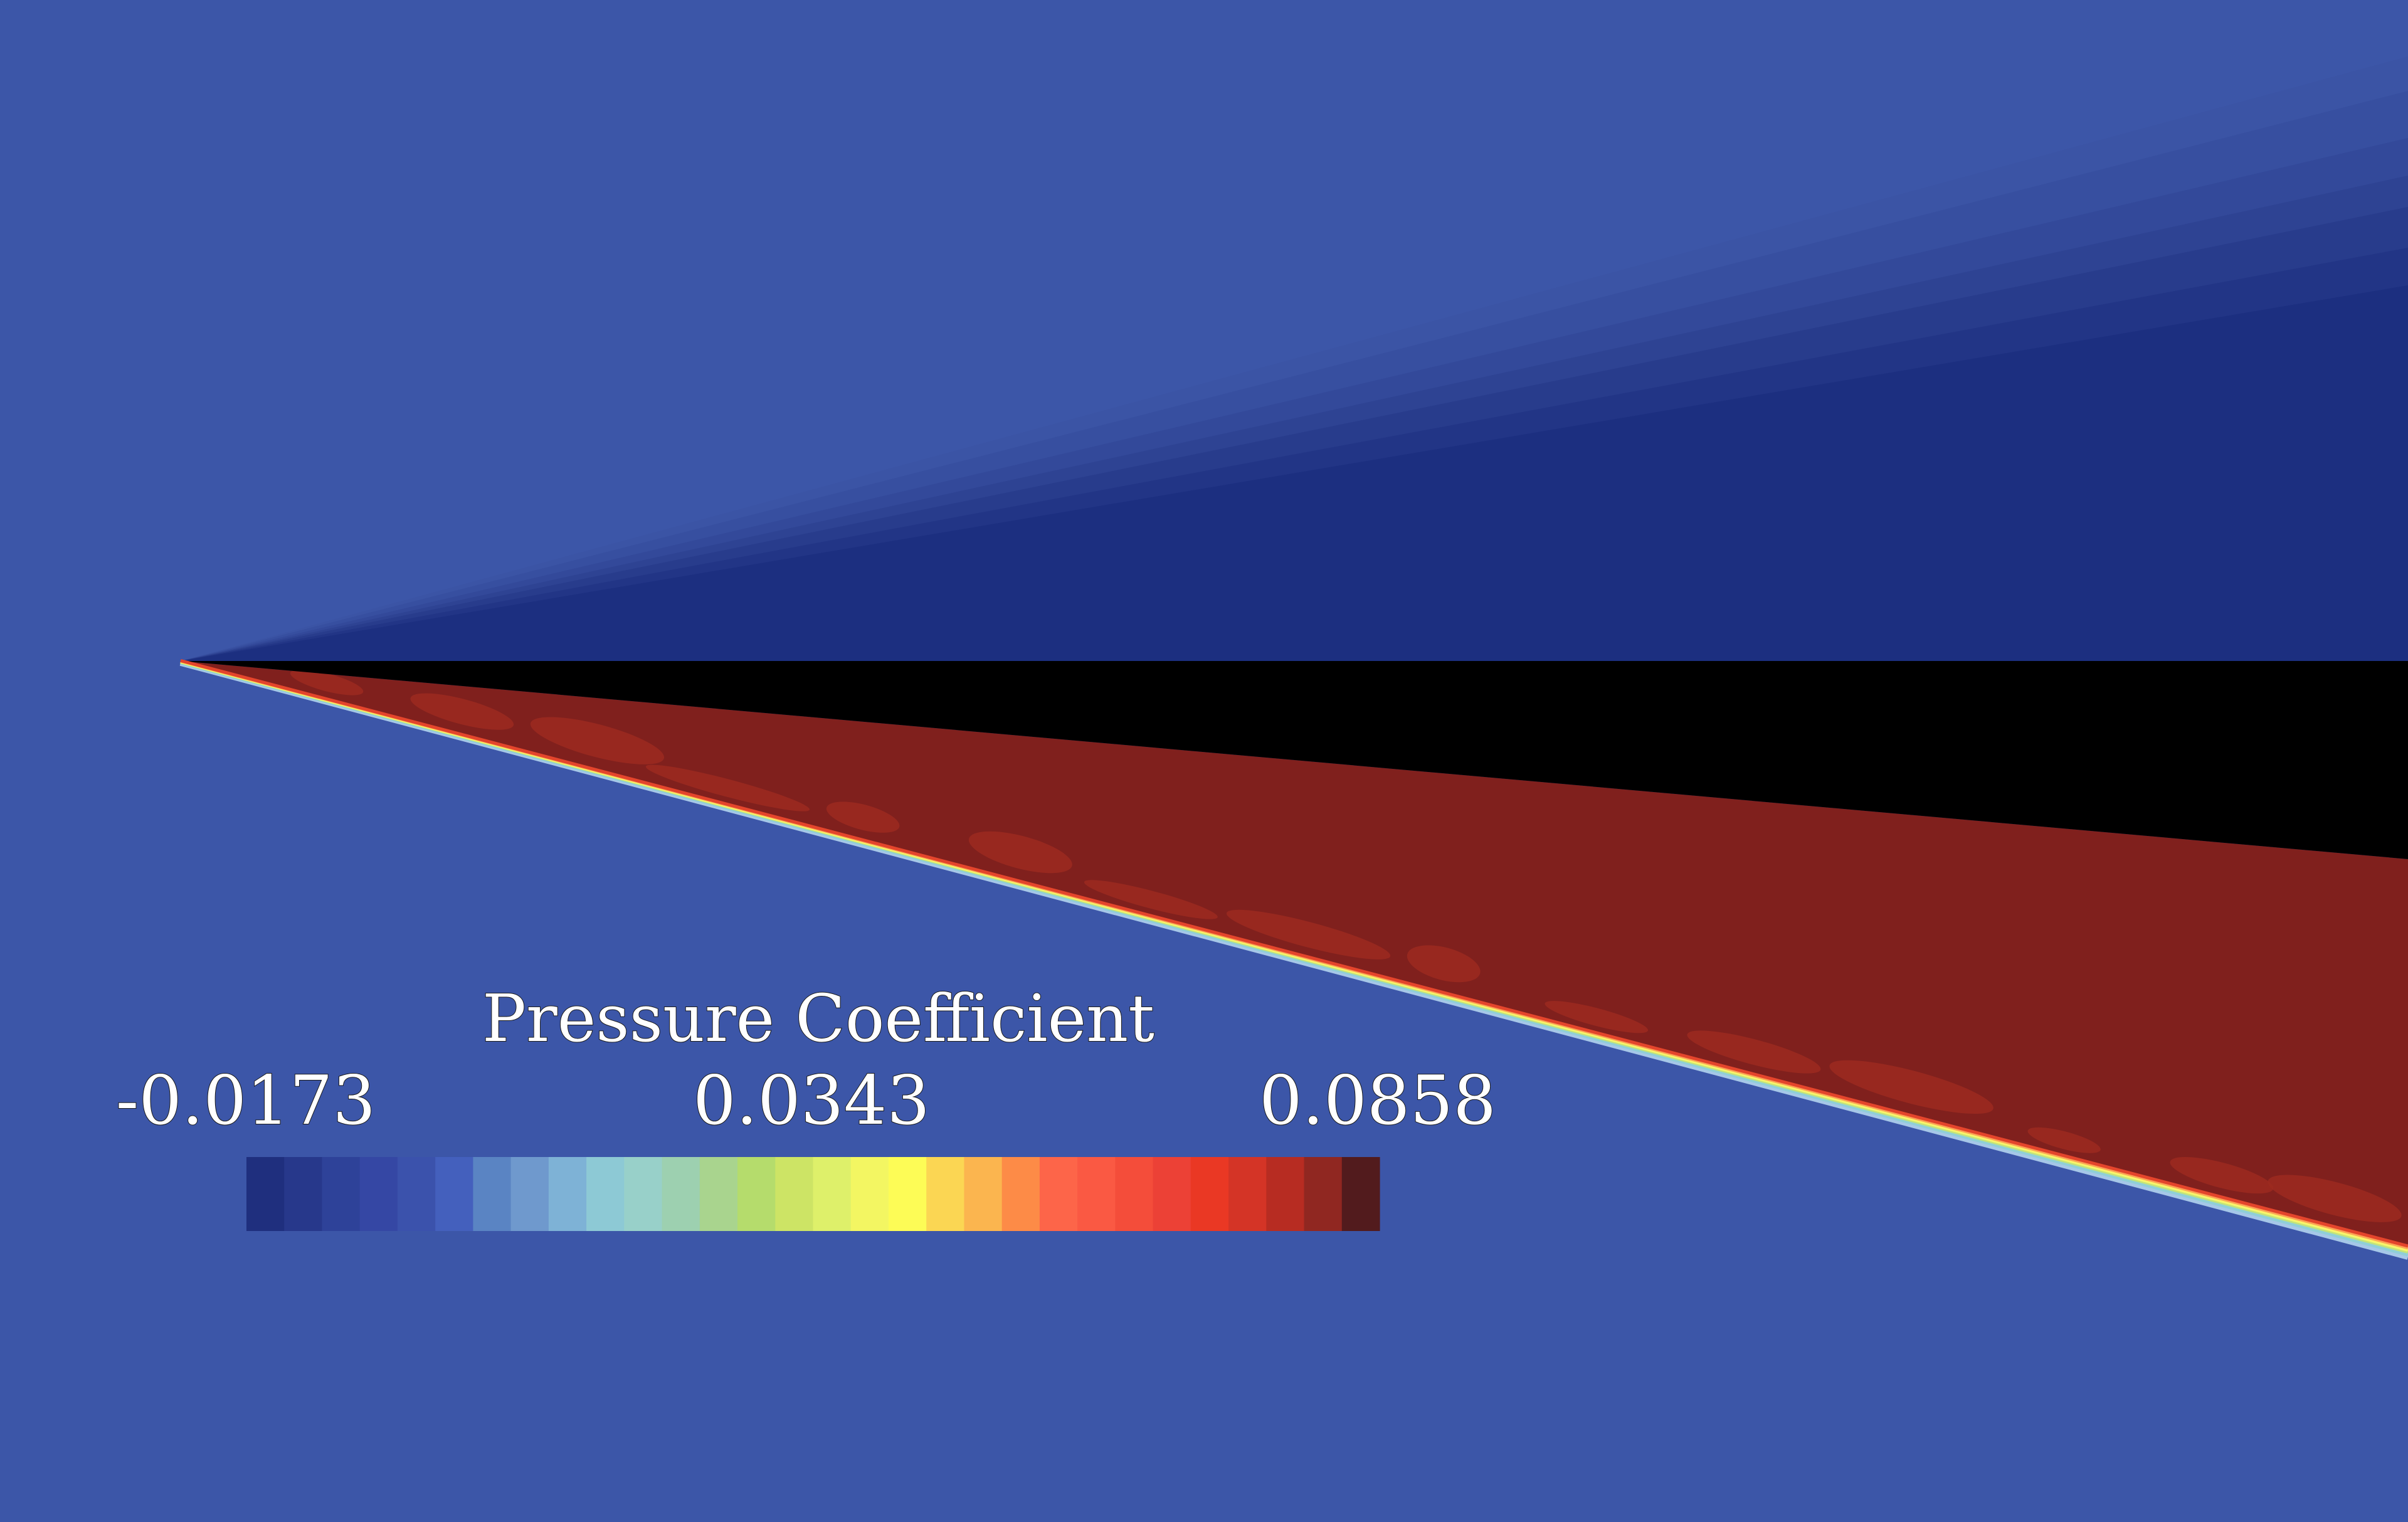 The width and height of the screenshot is (2408, 1522). What do you see at coordinates (1294, 760) in the screenshot?
I see `wedge-body` at bounding box center [1294, 760].